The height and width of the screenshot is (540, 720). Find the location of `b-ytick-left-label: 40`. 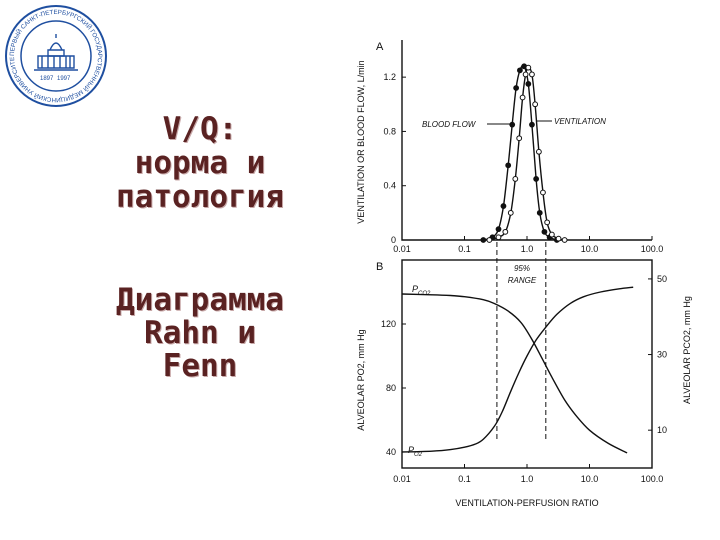

b-ytick-left-label: 40 is located at coordinates (391, 452).